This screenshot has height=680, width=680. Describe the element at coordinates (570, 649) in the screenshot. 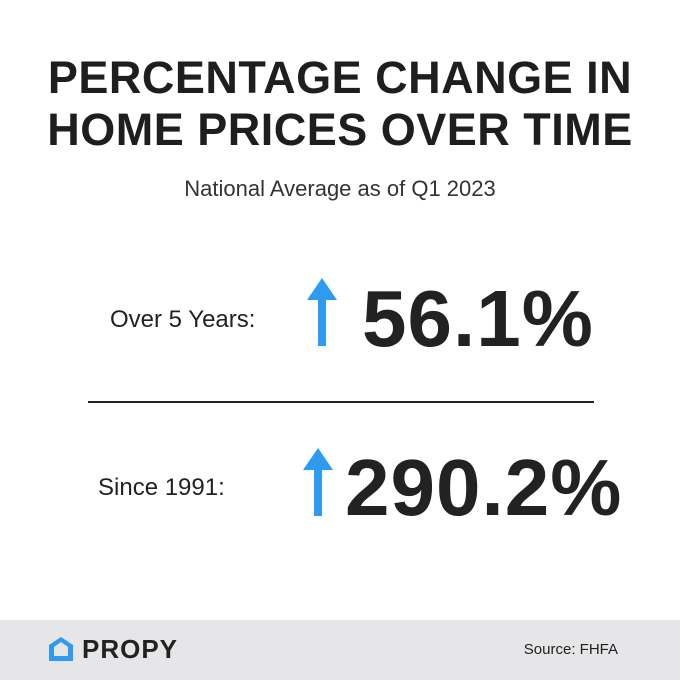

I see `source: Source: FHFA` at that location.